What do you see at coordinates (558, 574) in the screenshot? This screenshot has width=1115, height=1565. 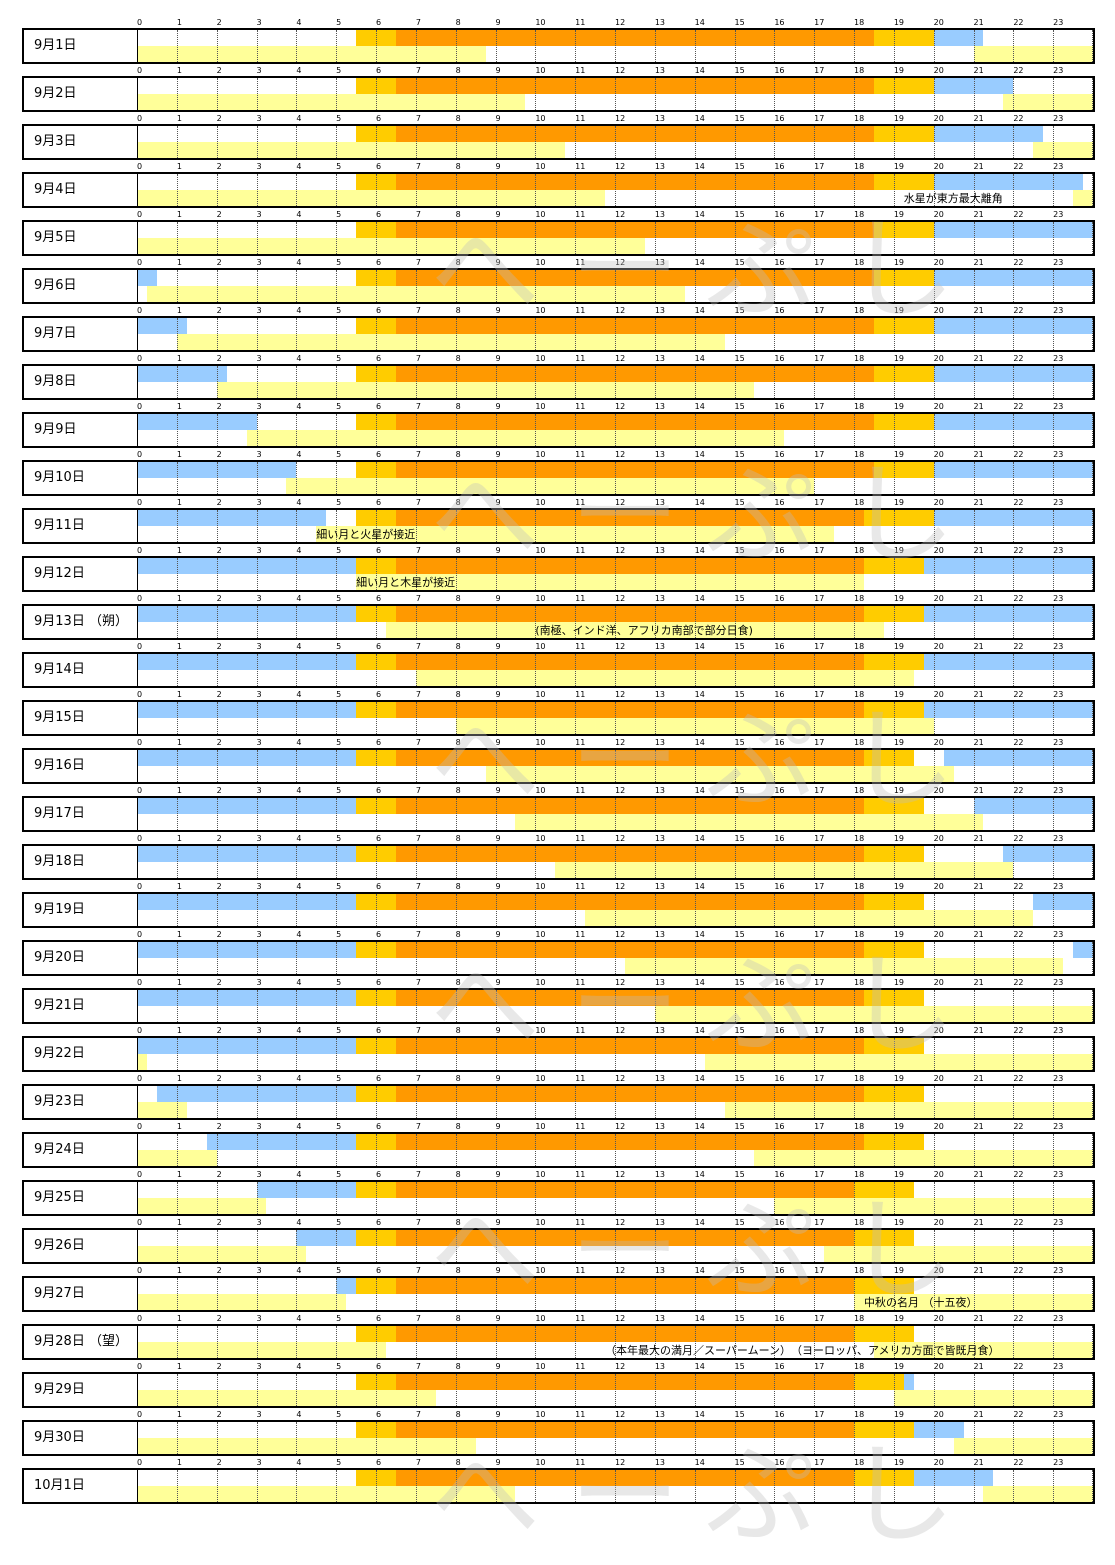 I see `day-row: 9月12日 細い月と木星が接近` at bounding box center [558, 574].